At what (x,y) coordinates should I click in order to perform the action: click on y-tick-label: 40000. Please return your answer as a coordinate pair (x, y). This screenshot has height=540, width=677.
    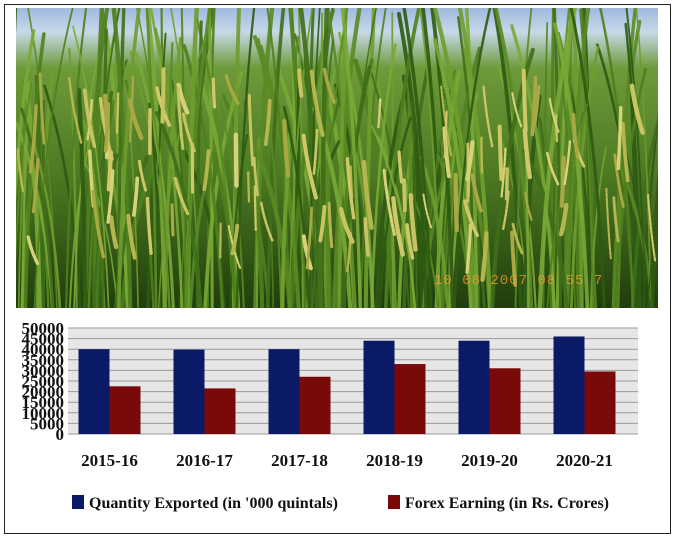
    Looking at the image, I should click on (43, 349).